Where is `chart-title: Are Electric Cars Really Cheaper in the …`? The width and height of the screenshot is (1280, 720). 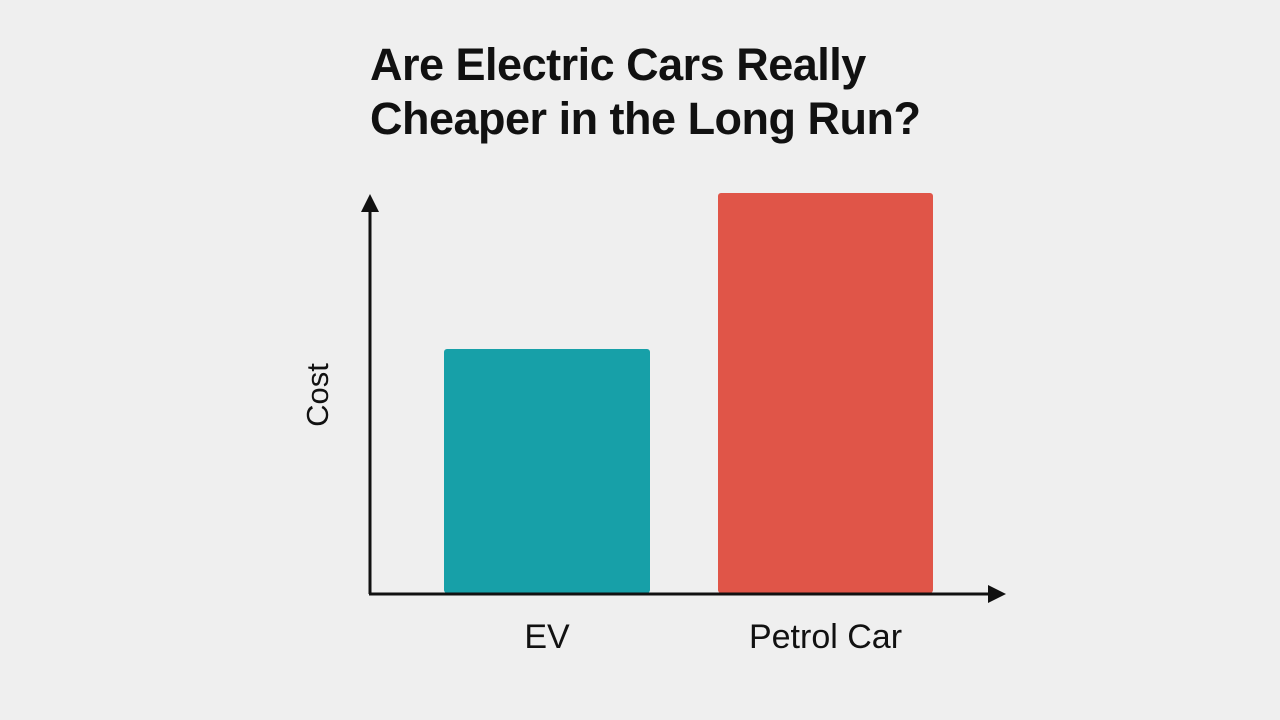
chart-title: Are Electric Cars Really Cheaper in the … is located at coordinates (720, 92).